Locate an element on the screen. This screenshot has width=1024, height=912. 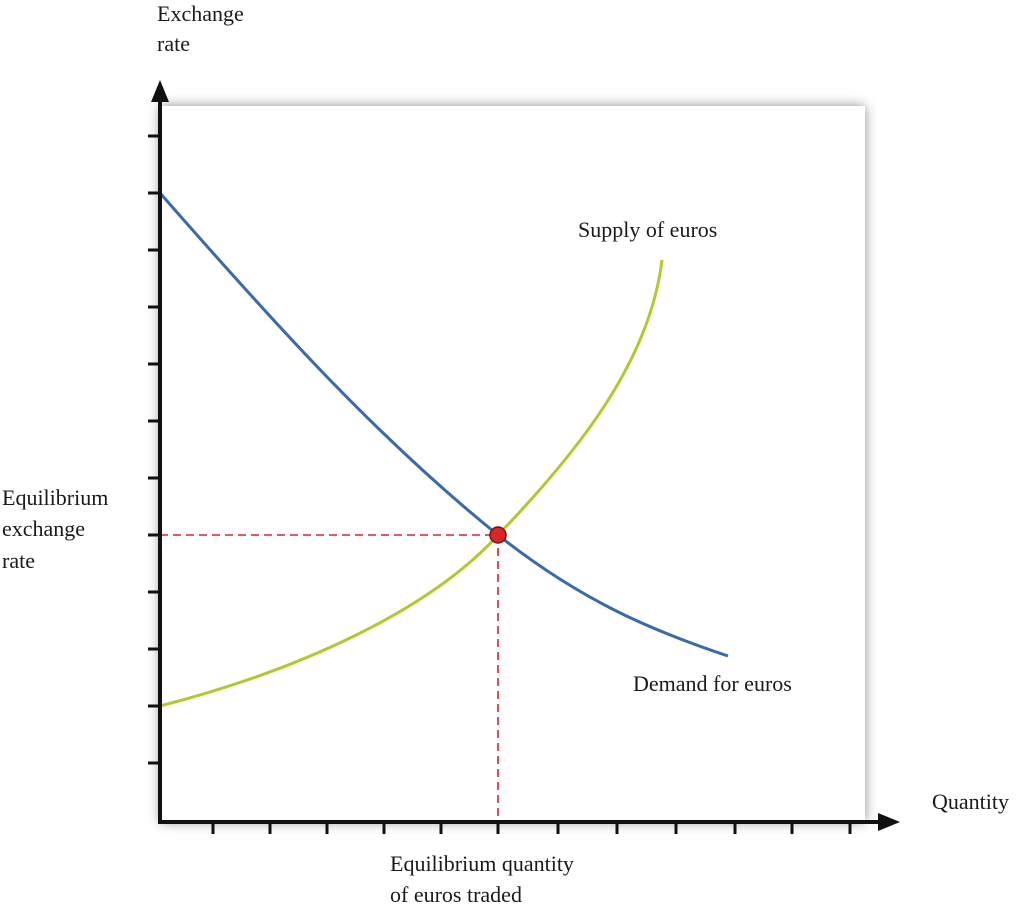
price-label: rate is located at coordinates (18, 560).